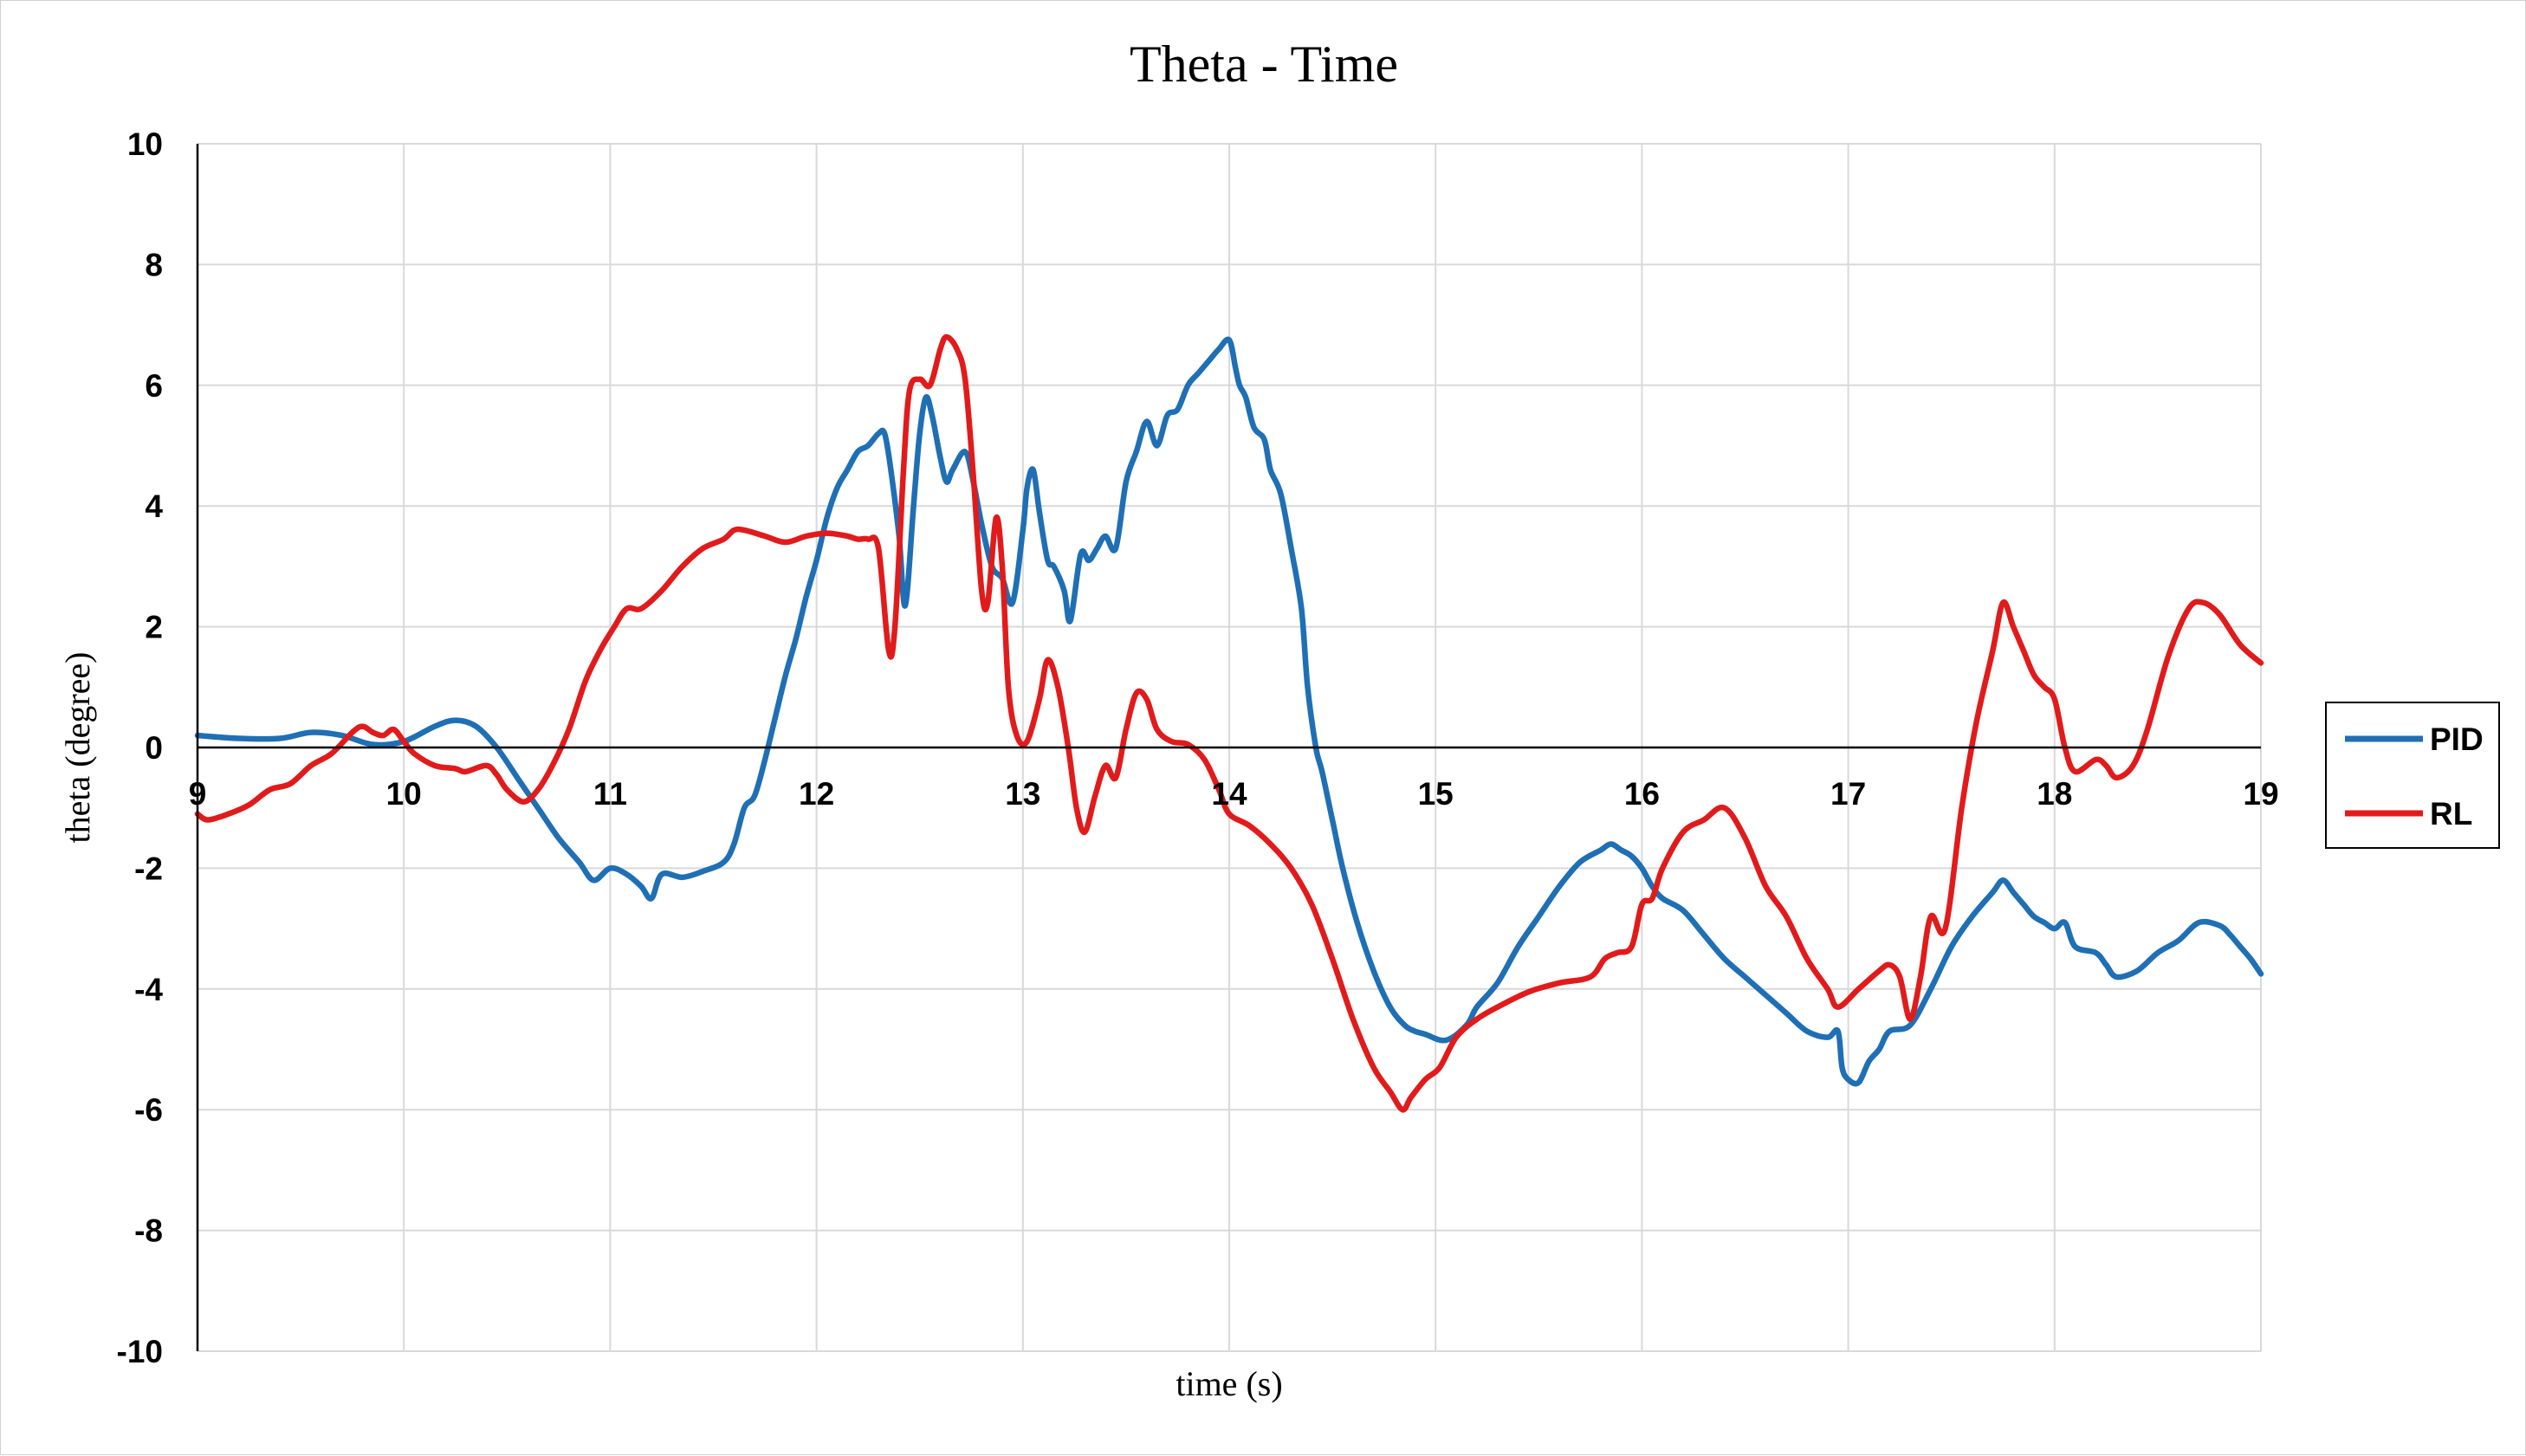 This screenshot has height=1456, width=2526. I want to click on legend-box, so click(2413, 775).